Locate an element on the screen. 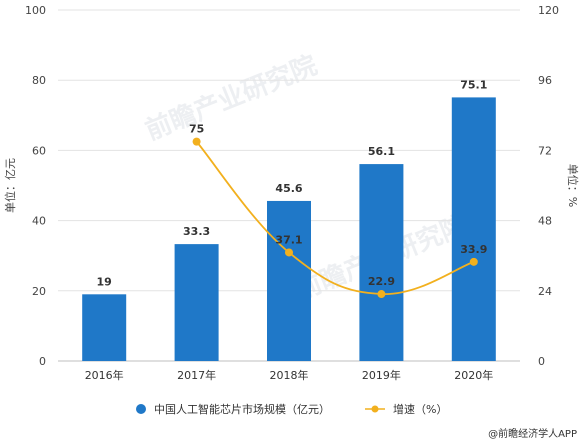 The image size is (583, 445). y-right-tick-label: 48 is located at coordinates (545, 221).